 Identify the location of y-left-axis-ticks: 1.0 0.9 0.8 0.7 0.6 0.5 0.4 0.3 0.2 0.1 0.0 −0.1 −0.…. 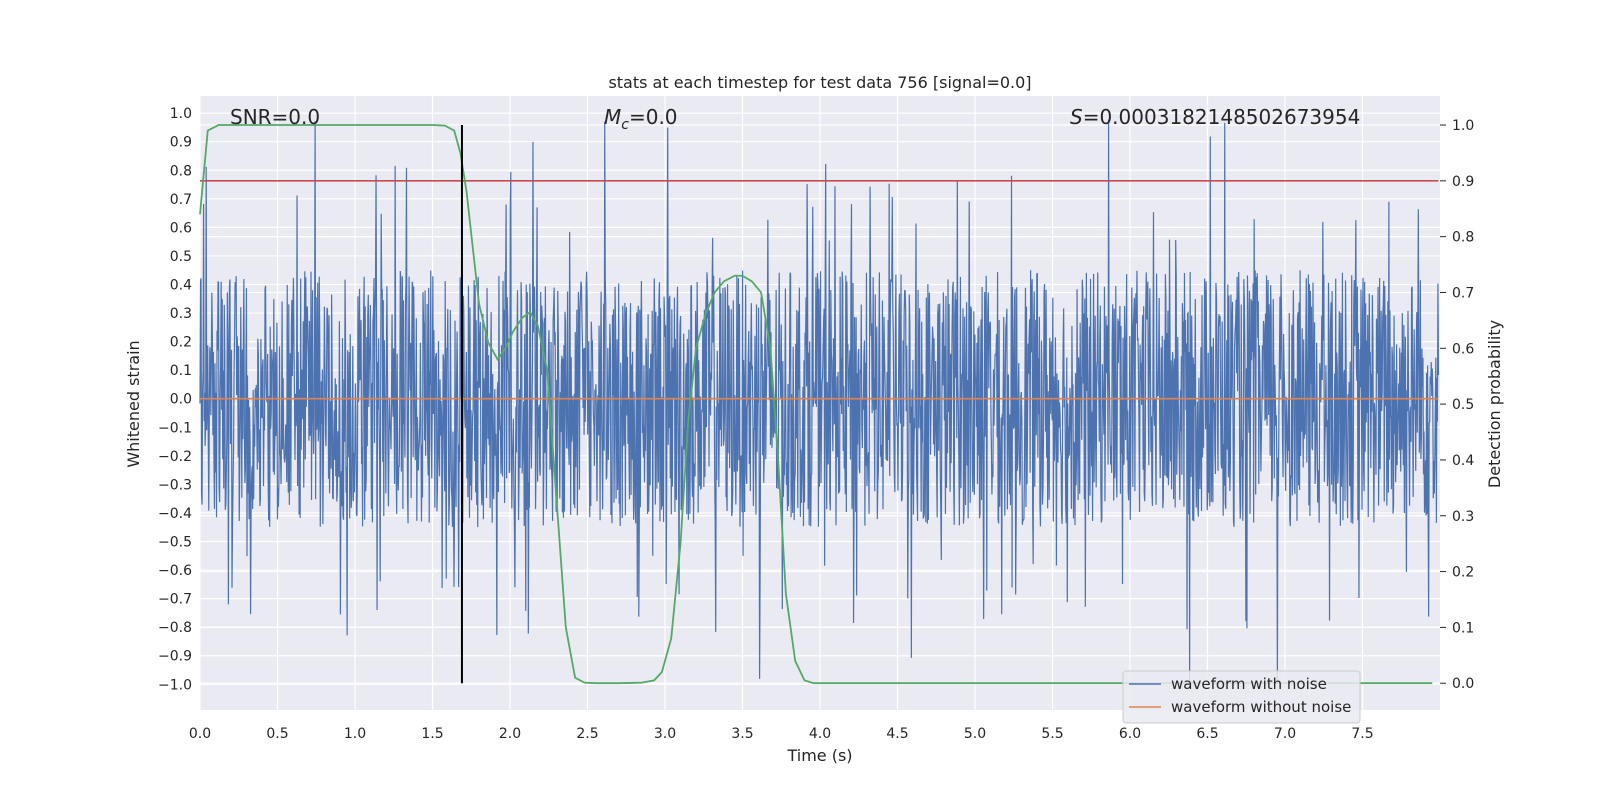
(175, 399).